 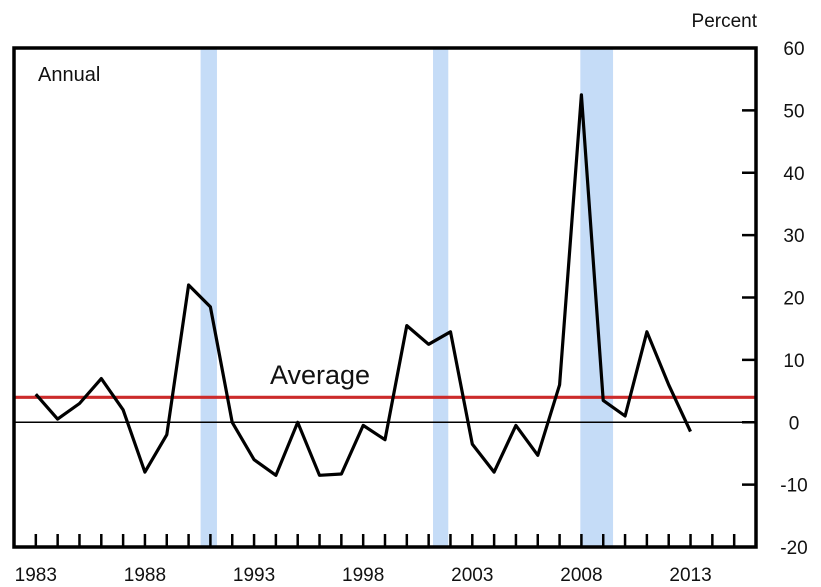 What do you see at coordinates (254, 575) in the screenshot?
I see `x-tick-label: 1993` at bounding box center [254, 575].